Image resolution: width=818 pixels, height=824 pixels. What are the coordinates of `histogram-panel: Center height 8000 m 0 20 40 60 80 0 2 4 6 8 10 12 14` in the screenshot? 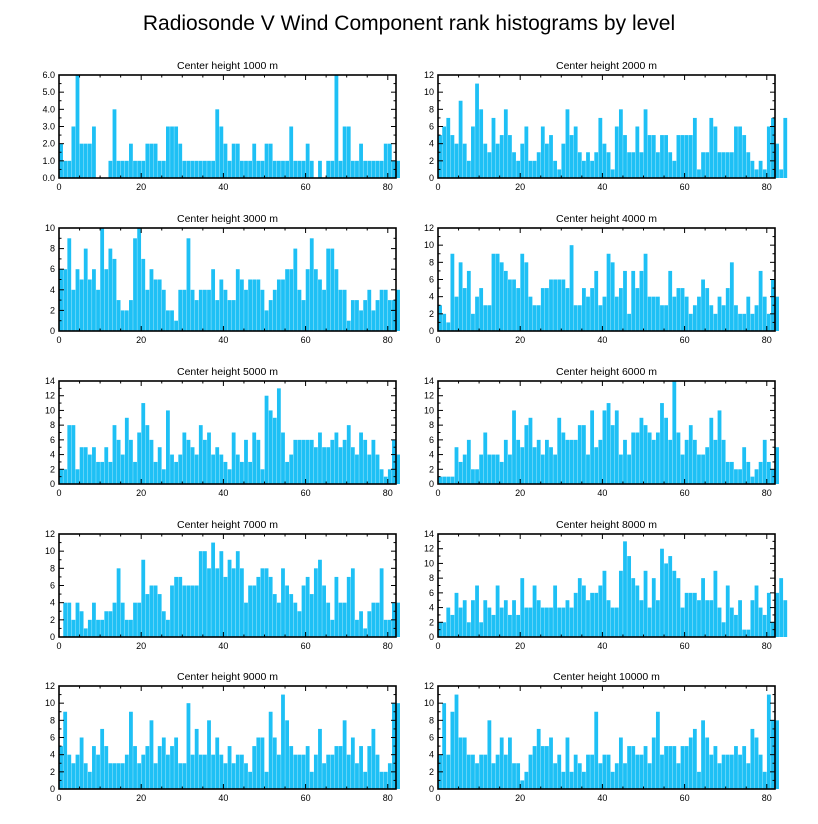 It's located at (606, 585).